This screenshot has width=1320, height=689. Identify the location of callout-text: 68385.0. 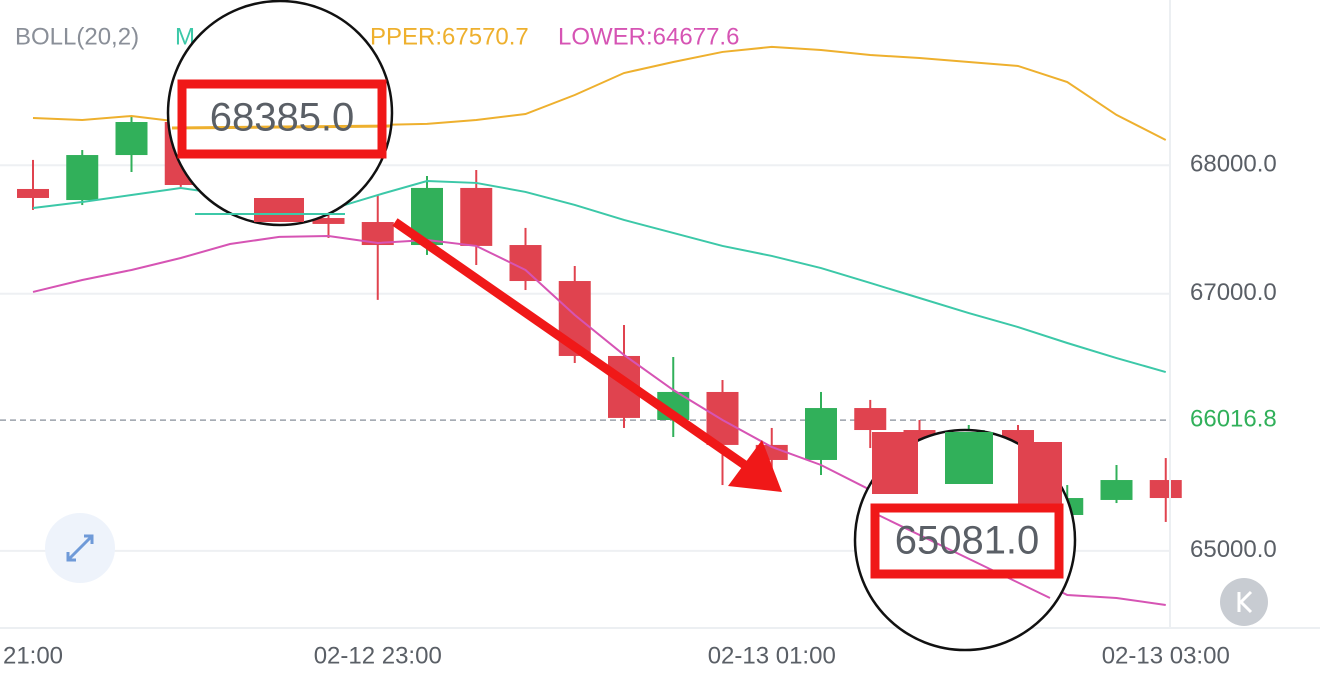
(282, 118).